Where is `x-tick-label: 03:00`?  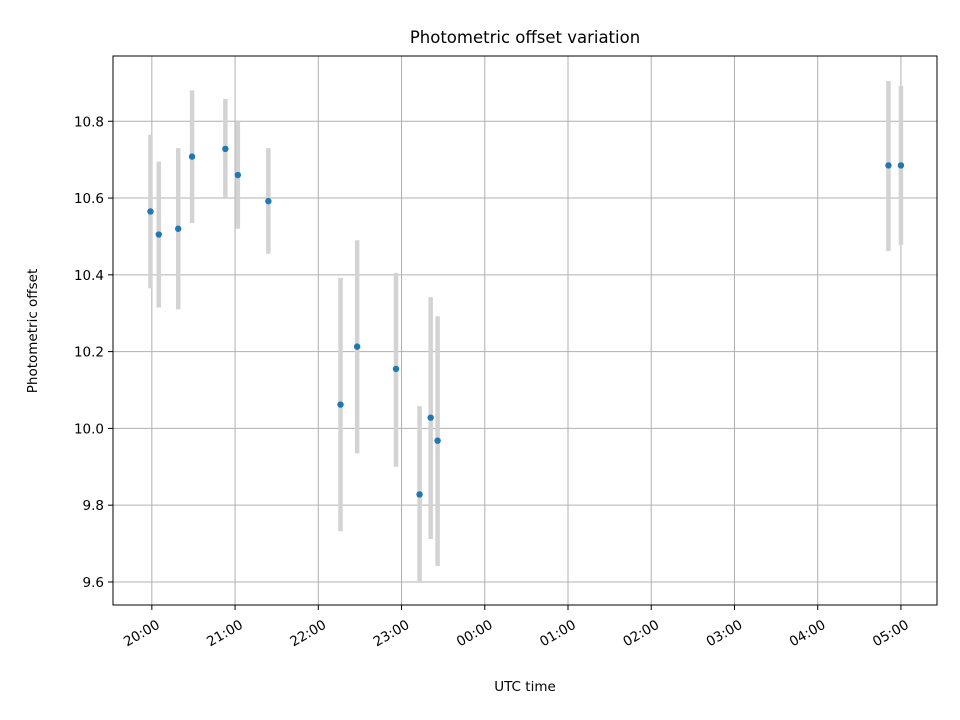
x-tick-label: 03:00 is located at coordinates (725, 633).